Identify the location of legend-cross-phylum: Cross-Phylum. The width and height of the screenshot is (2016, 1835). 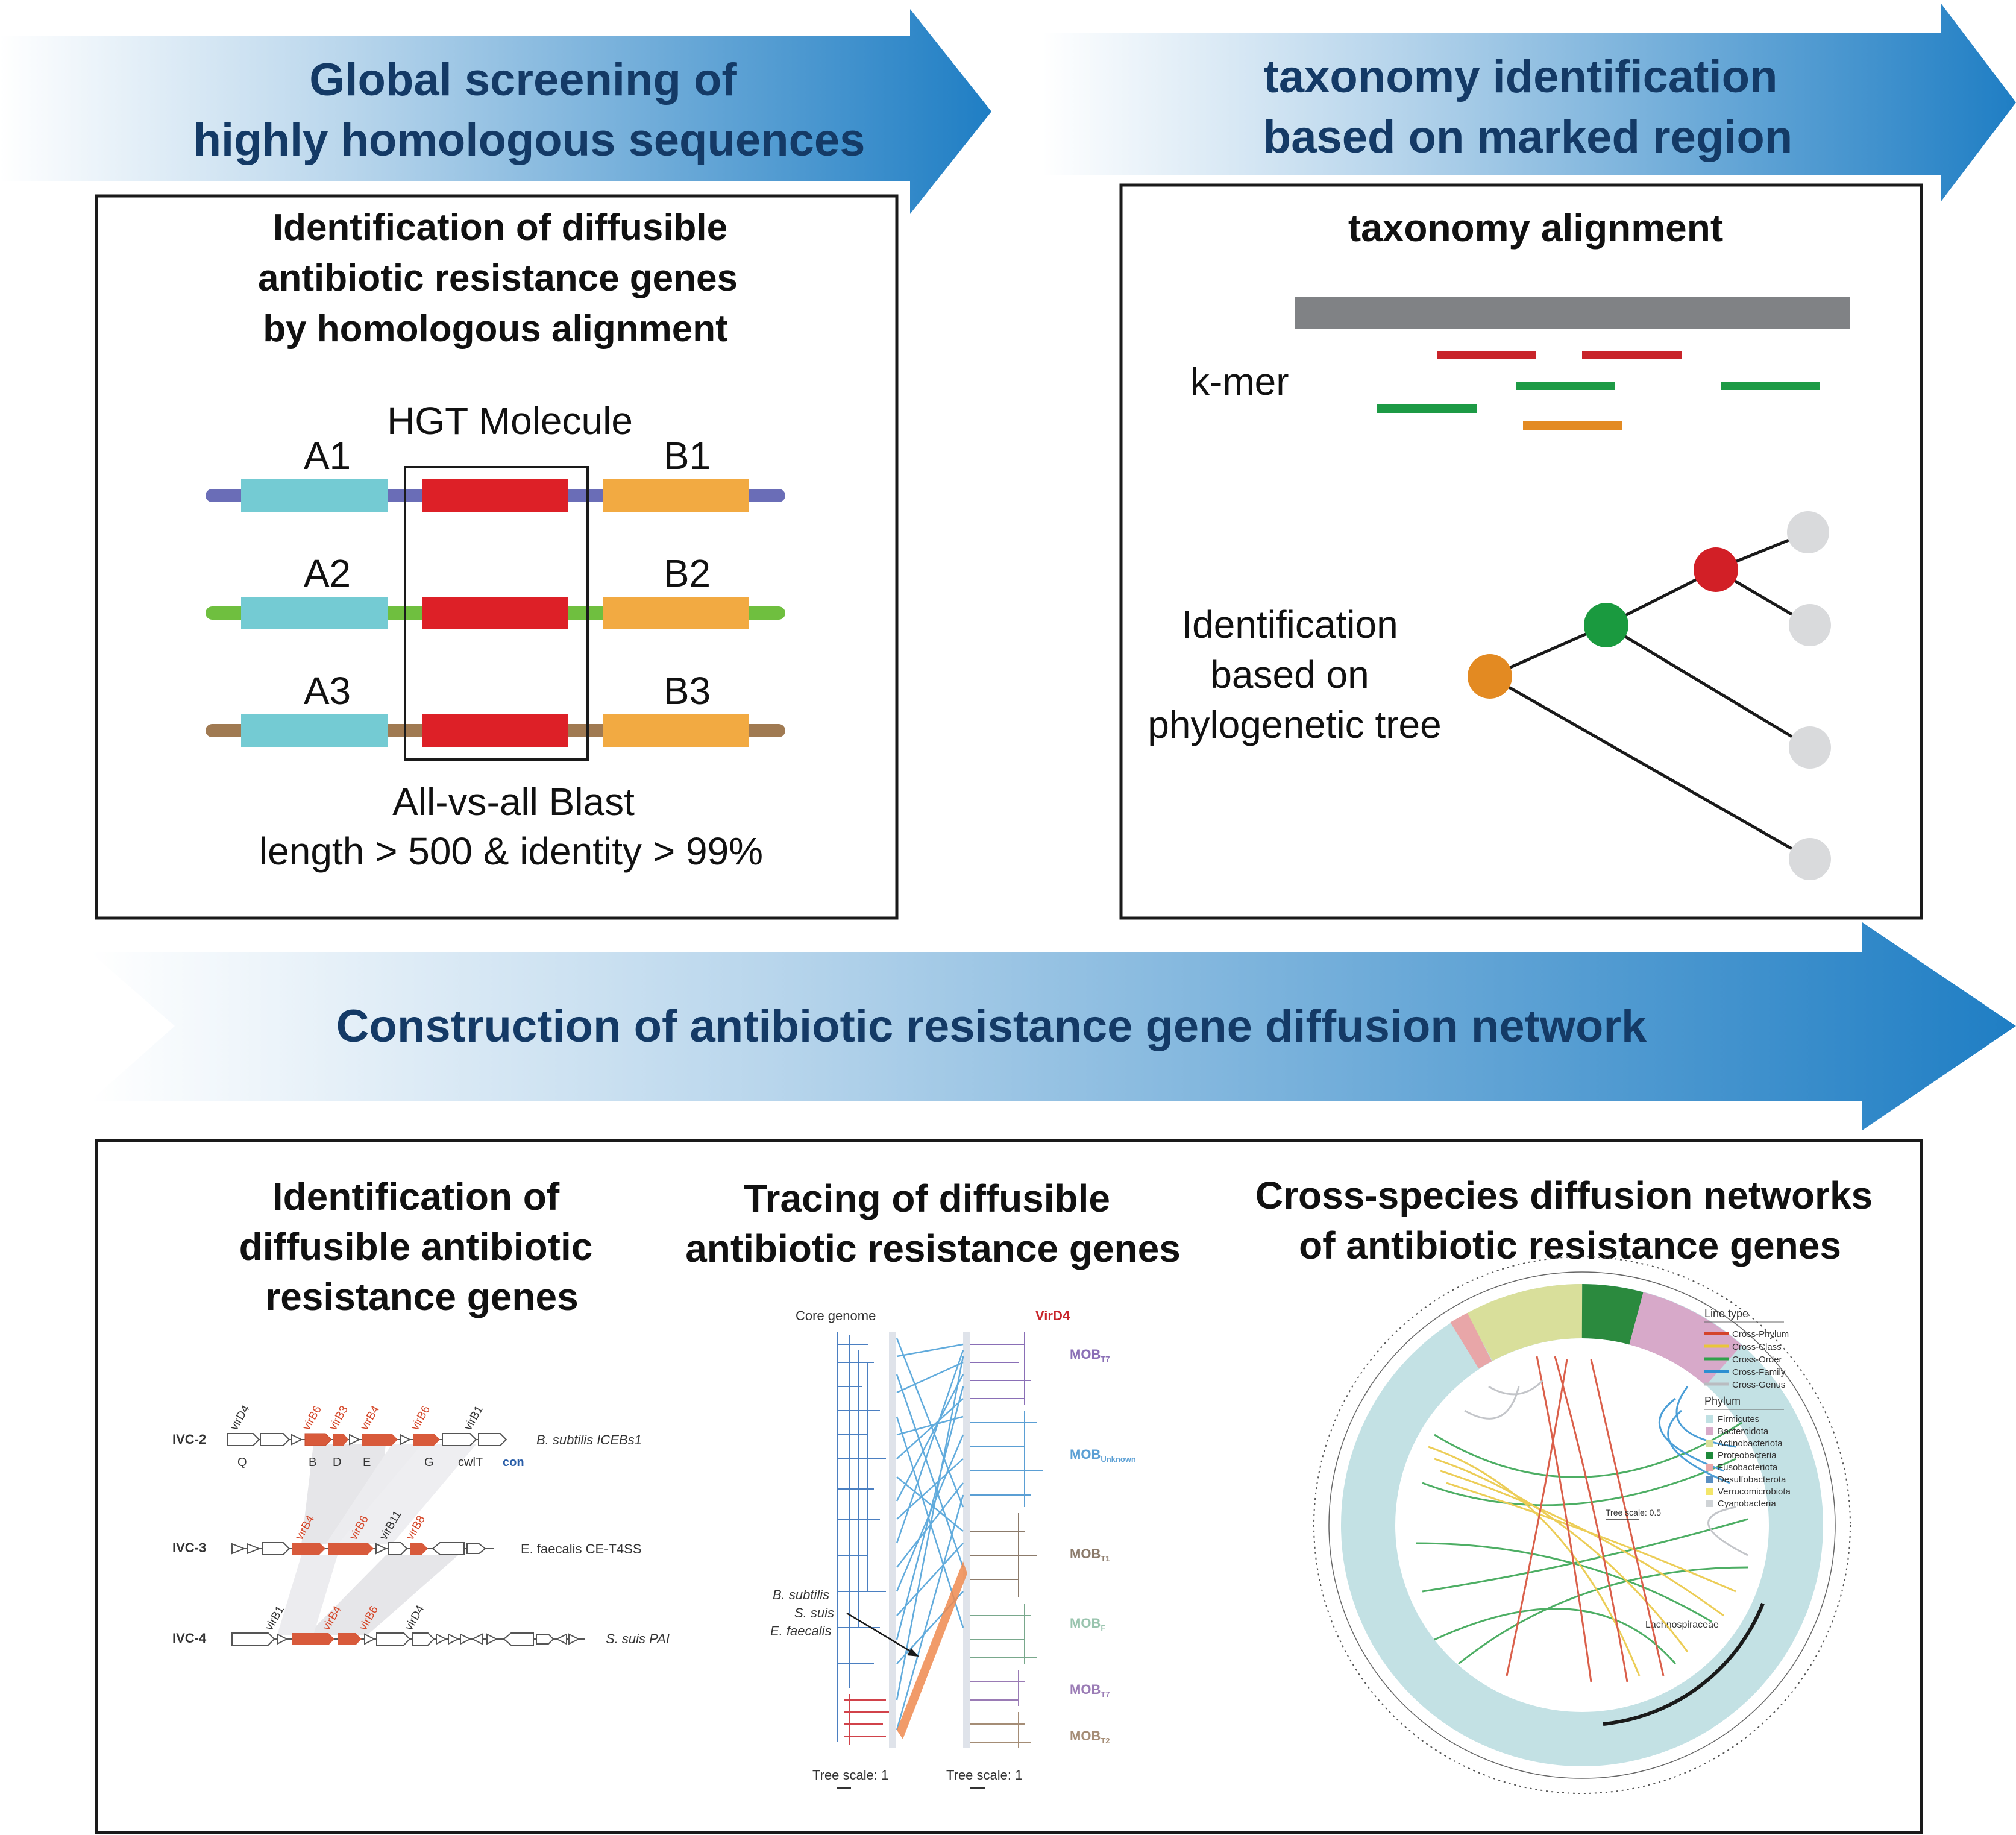
(1761, 1334).